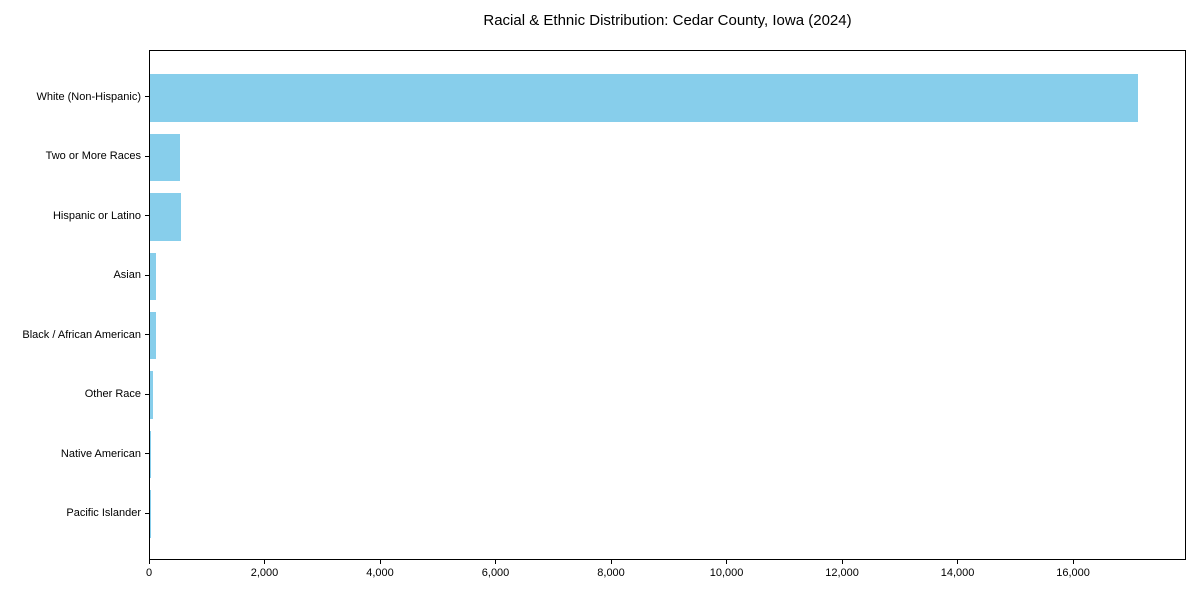 The image size is (1200, 600). I want to click on bar-other-race, so click(151, 395).